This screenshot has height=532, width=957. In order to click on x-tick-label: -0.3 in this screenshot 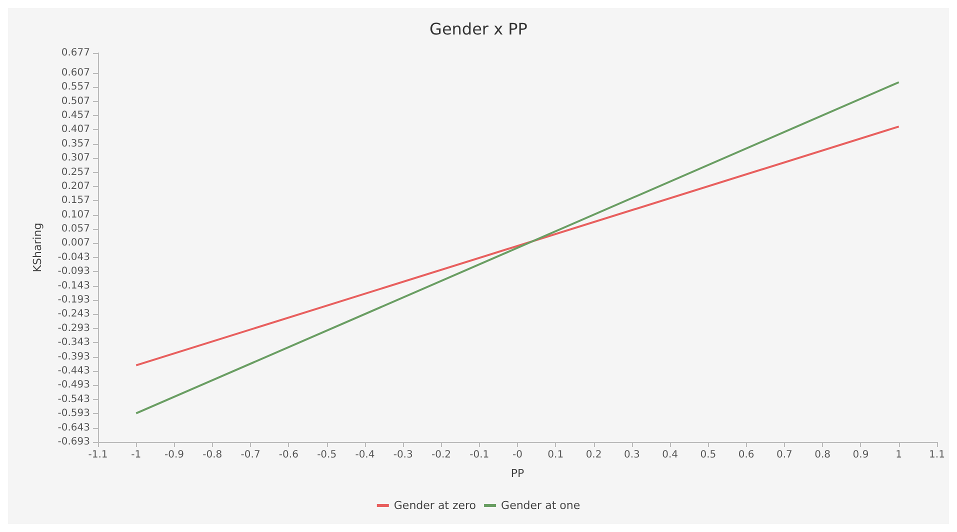, I will do `click(403, 455)`.